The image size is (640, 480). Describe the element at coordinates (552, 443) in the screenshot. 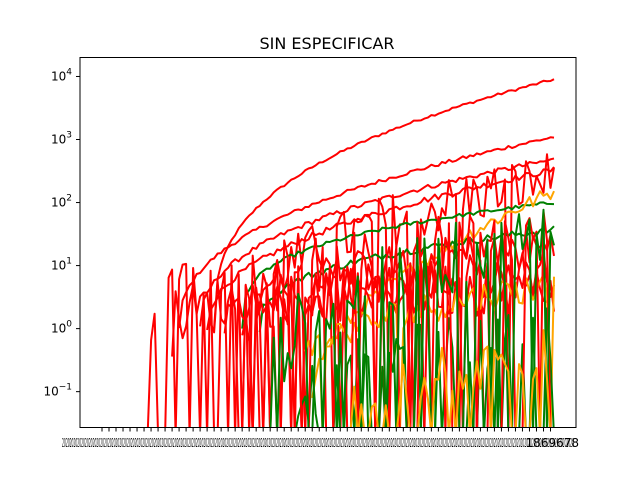

I see `x-tick-label-last: 1869678` at that location.